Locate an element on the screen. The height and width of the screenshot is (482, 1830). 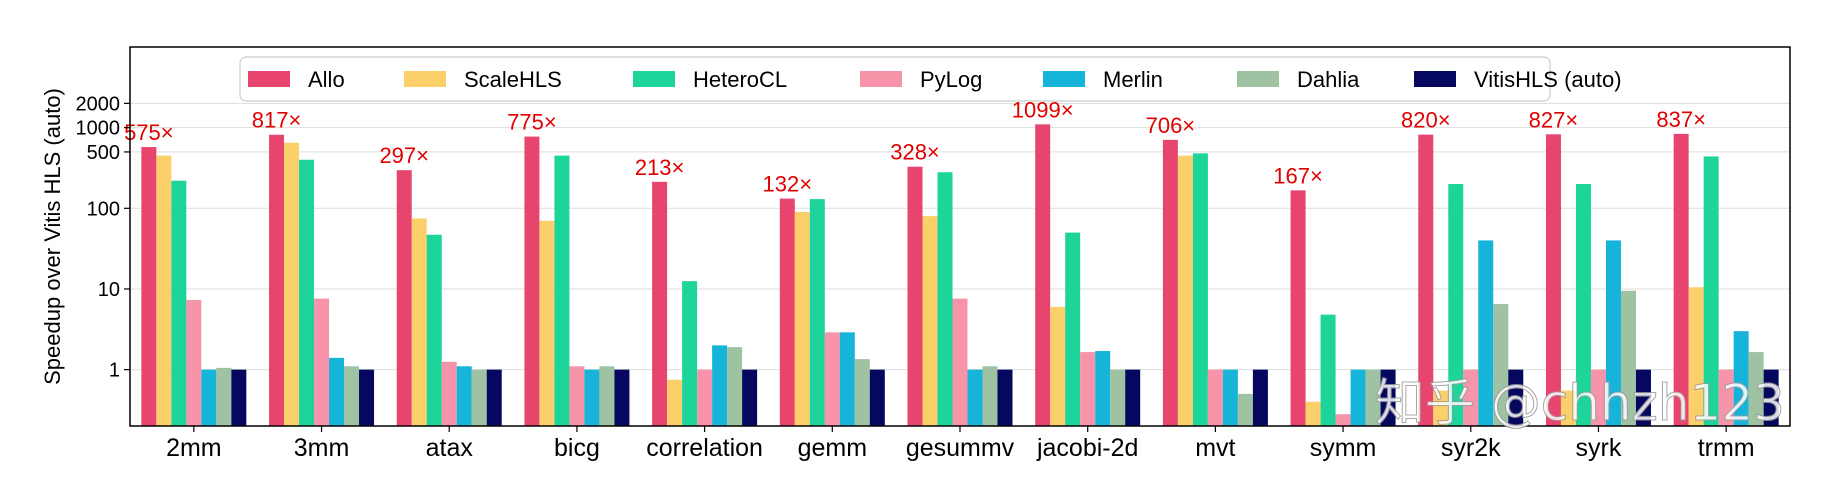
bar-pylog-jacobi-2d is located at coordinates (1088, 389).